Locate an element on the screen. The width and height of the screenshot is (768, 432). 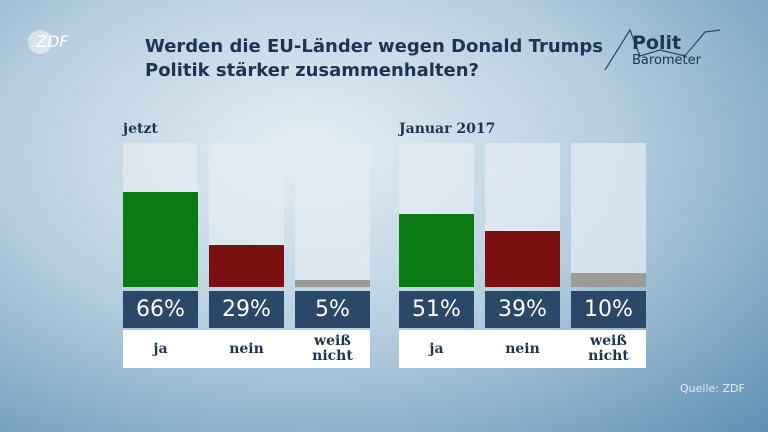
value-label: 29% is located at coordinates (246, 309).